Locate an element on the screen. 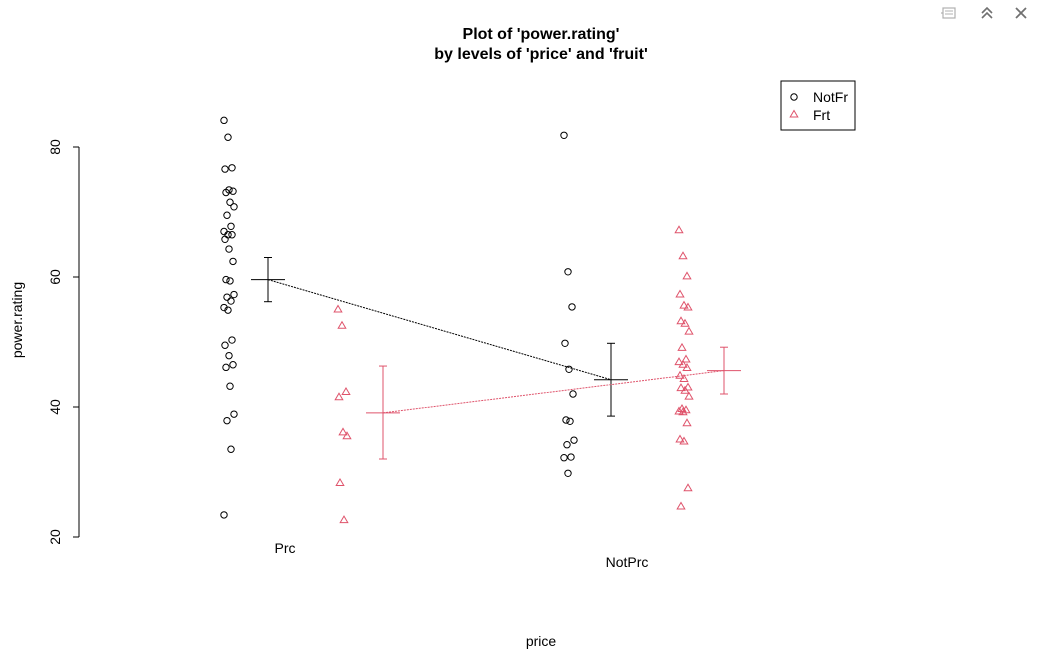 This screenshot has height=670, width=1047. mean-markers is located at coordinates (496, 358).